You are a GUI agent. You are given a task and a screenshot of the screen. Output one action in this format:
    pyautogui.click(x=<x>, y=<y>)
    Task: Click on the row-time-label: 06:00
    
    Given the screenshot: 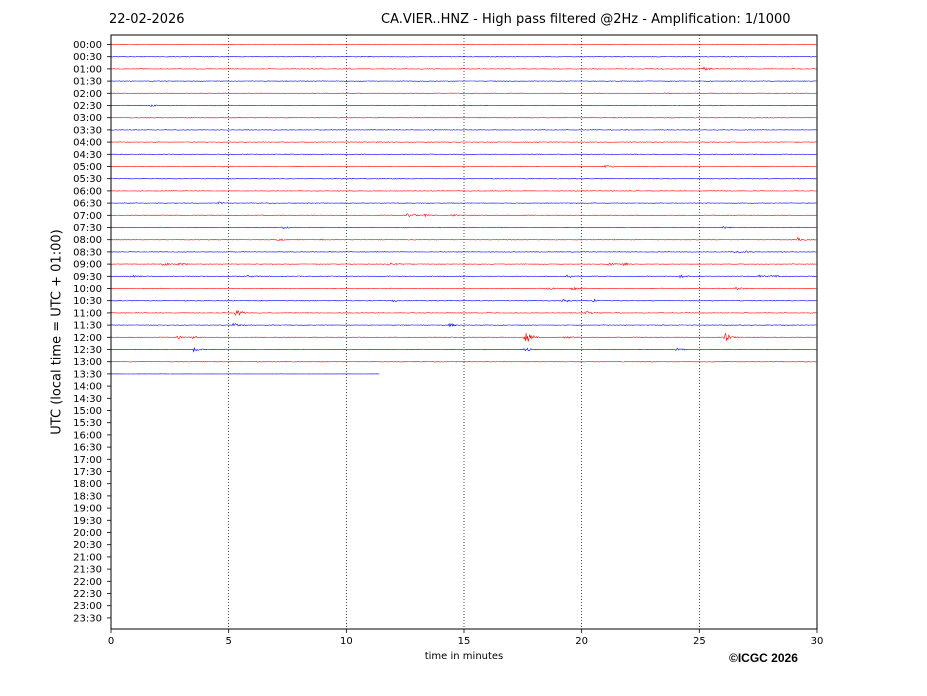 What is the action you would take?
    pyautogui.click(x=87, y=191)
    